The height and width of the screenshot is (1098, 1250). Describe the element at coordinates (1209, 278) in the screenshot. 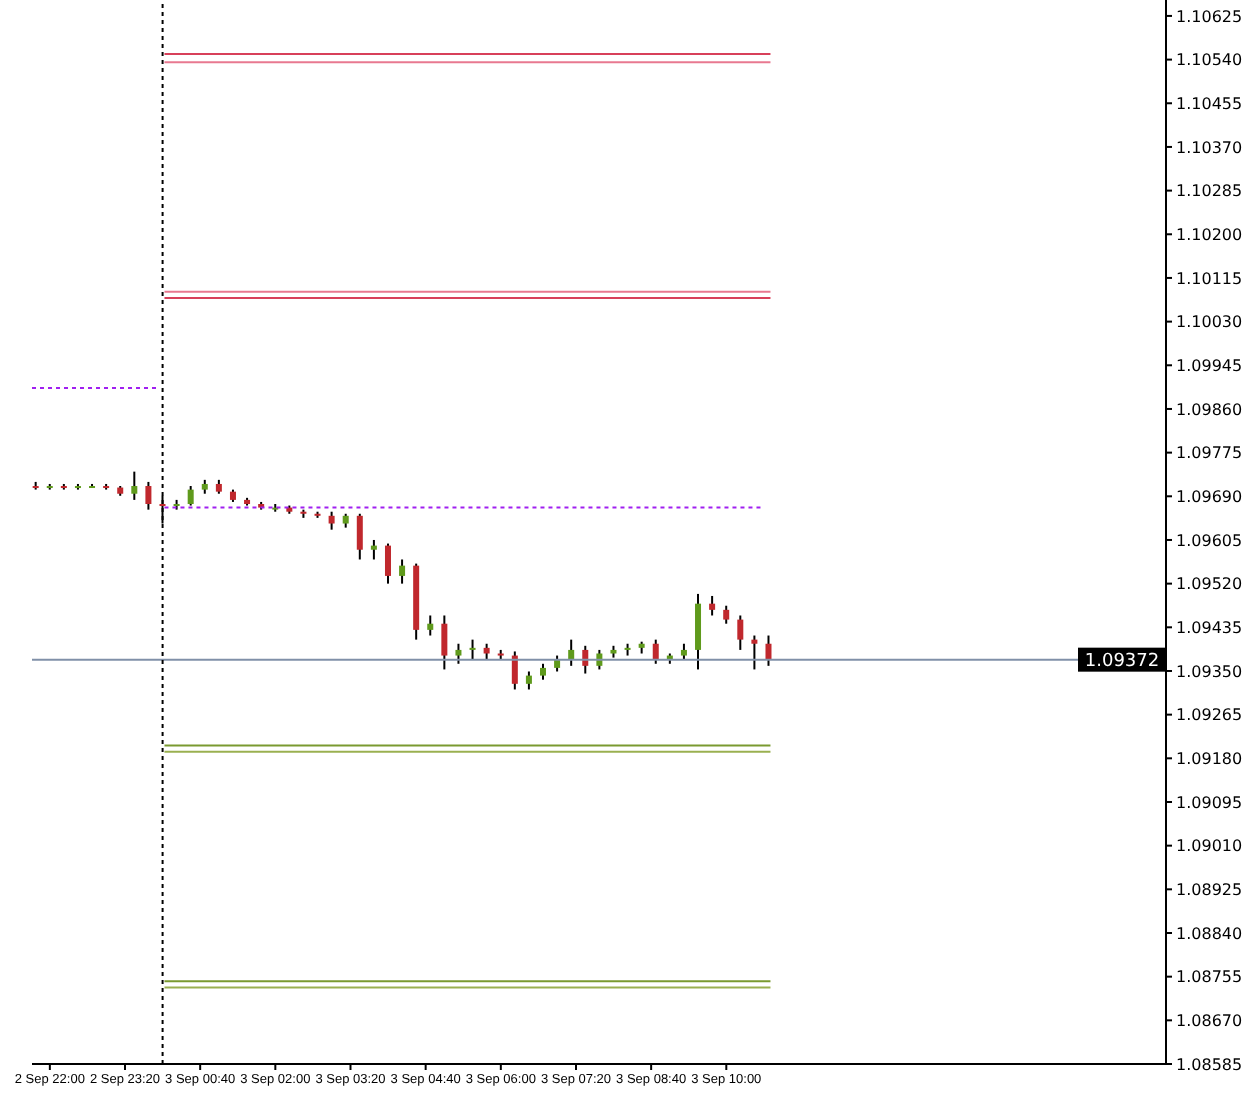

I see `y-tick-label: 1.10115` at that location.